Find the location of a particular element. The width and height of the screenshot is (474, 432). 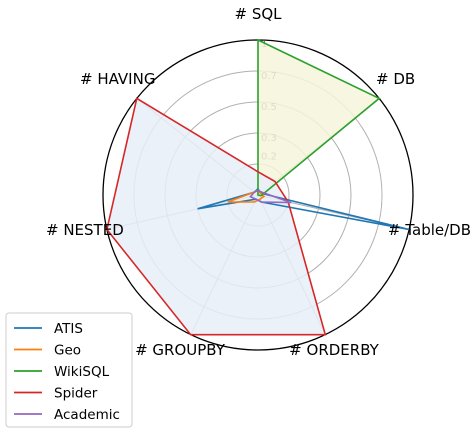

legend-label-spider: Spider is located at coordinates (76, 394).